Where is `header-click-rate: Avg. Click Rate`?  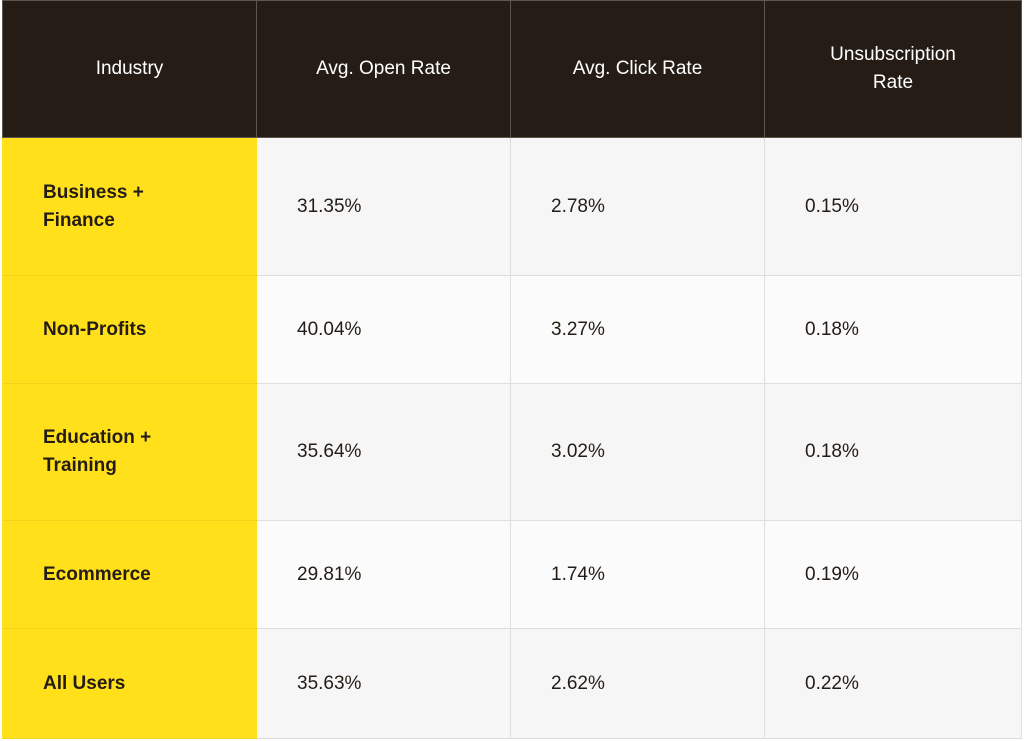
header-click-rate: Avg. Click Rate is located at coordinates (637, 69).